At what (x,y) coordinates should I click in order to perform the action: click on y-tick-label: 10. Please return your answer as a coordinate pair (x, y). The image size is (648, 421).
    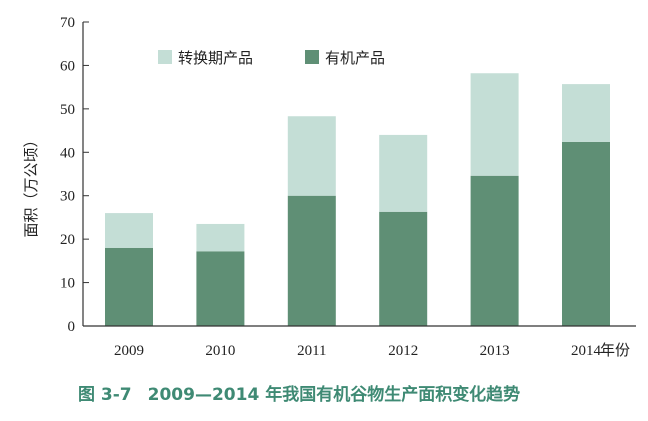
    Looking at the image, I should click on (67, 284).